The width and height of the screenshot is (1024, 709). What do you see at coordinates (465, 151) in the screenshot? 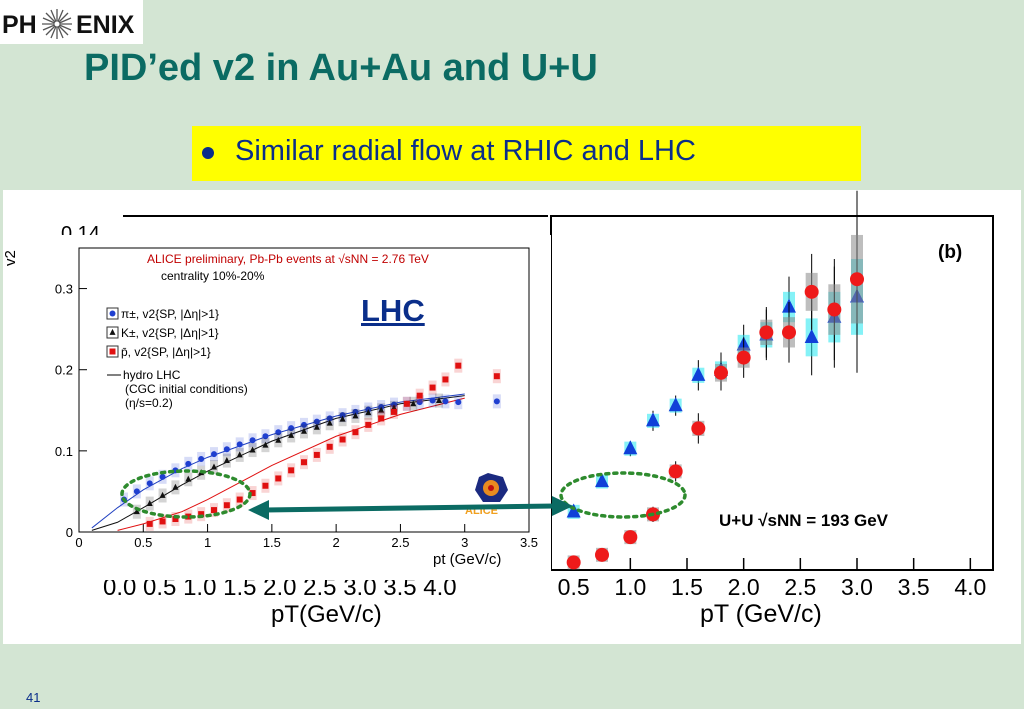
I see `bullet-text: Similar radial flow at RHIC and LHC` at bounding box center [465, 151].